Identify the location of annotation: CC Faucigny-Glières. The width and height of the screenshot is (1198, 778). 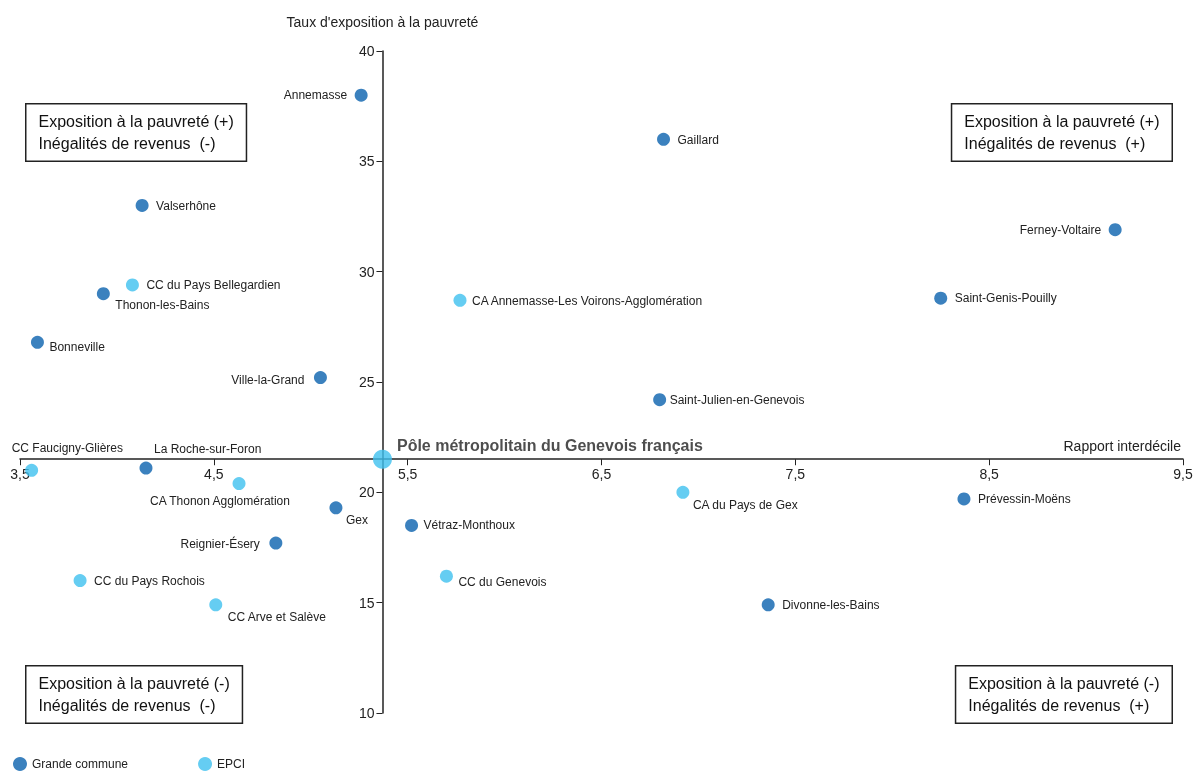
(67, 448).